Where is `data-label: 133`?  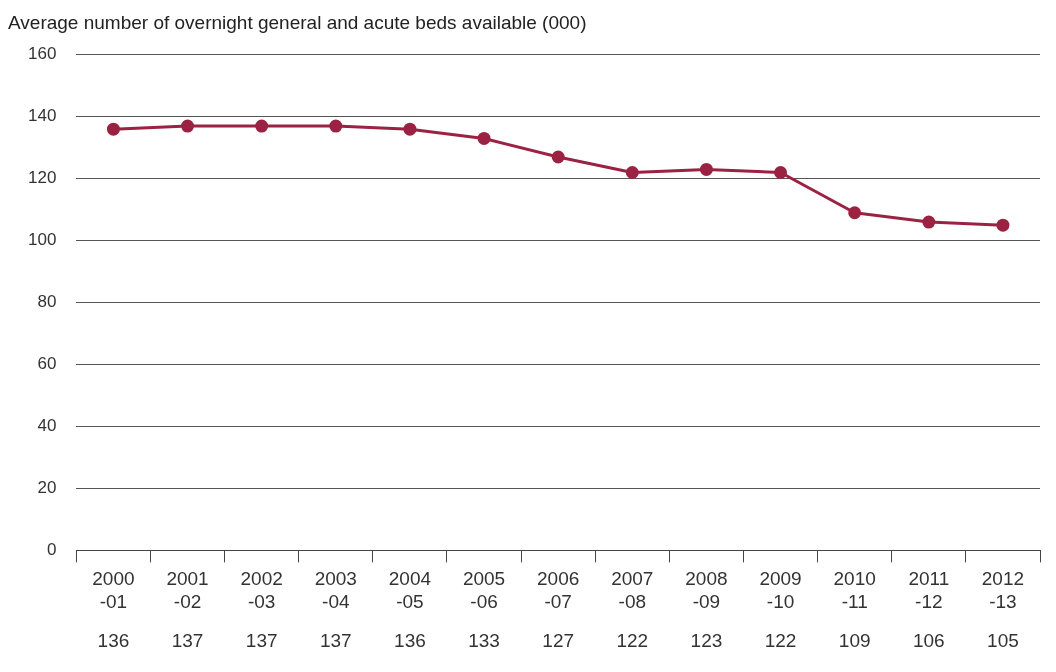
data-label: 133 is located at coordinates (484, 641).